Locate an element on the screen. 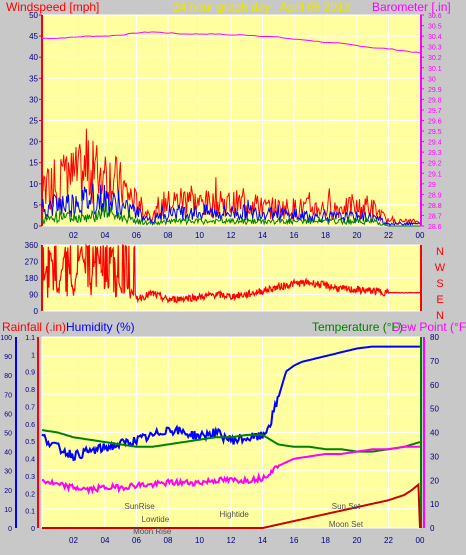 The width and height of the screenshot is (466, 555). chart-title: 24 hour graph day : April 05 2013 is located at coordinates (262, 7).